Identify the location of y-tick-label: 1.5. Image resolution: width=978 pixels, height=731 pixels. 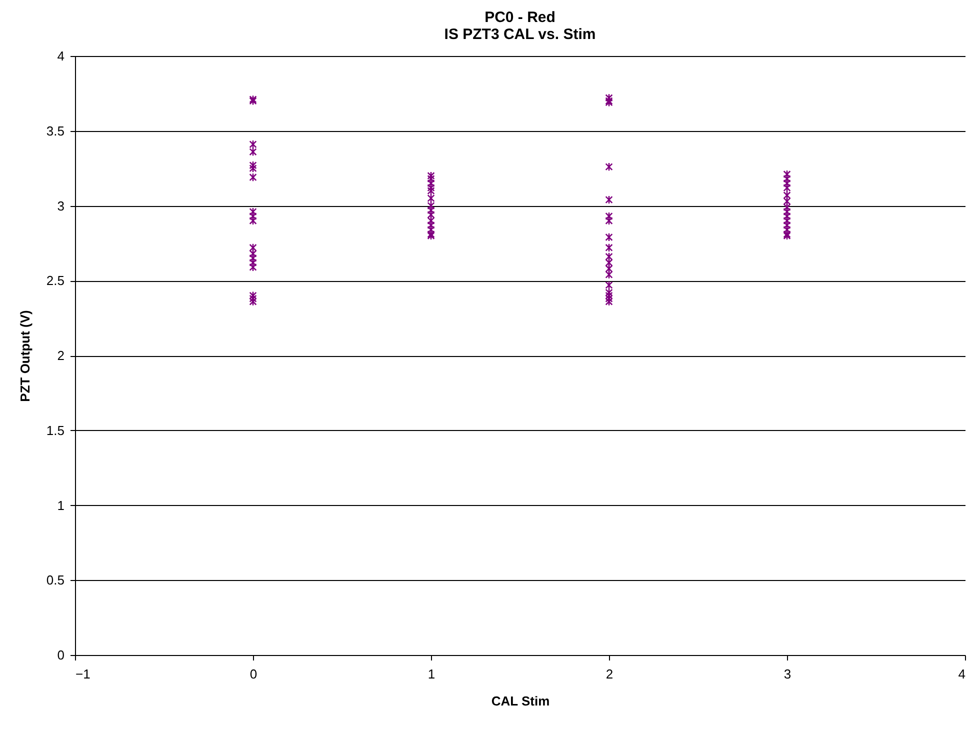
(55, 430).